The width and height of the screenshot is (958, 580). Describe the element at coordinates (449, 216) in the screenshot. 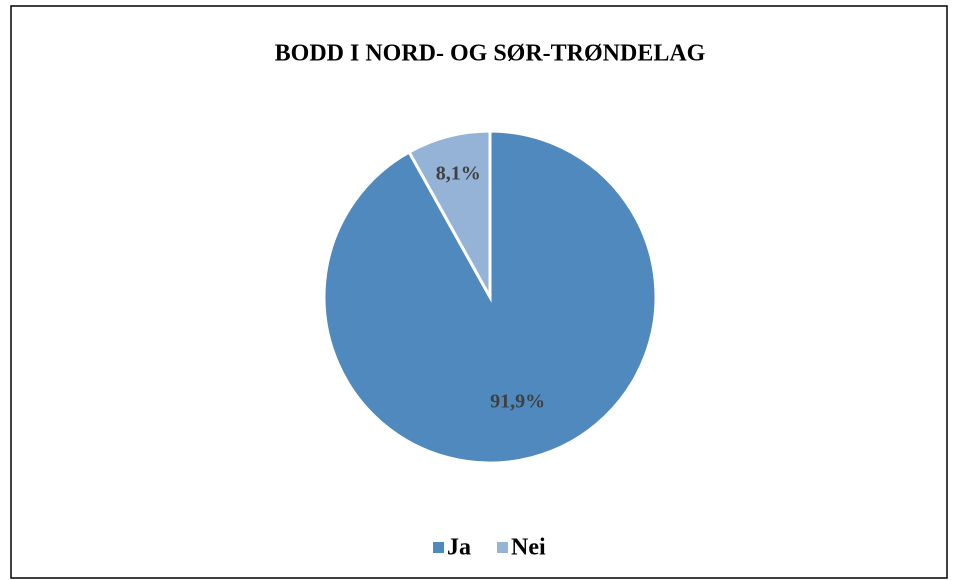

I see `pie-slice` at that location.